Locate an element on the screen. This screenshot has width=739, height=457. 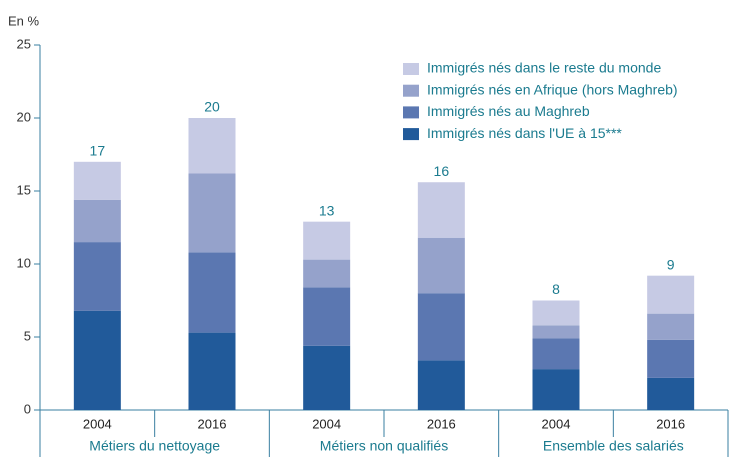
total-label: 13 is located at coordinates (327, 210).